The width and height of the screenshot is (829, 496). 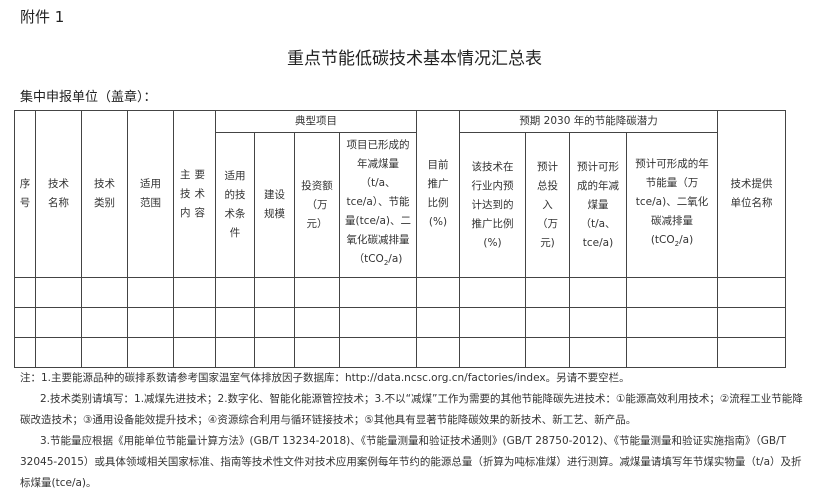 What do you see at coordinates (88, 97) in the screenshot?
I see `unit-label: 集中申报单位（盖章）：` at bounding box center [88, 97].